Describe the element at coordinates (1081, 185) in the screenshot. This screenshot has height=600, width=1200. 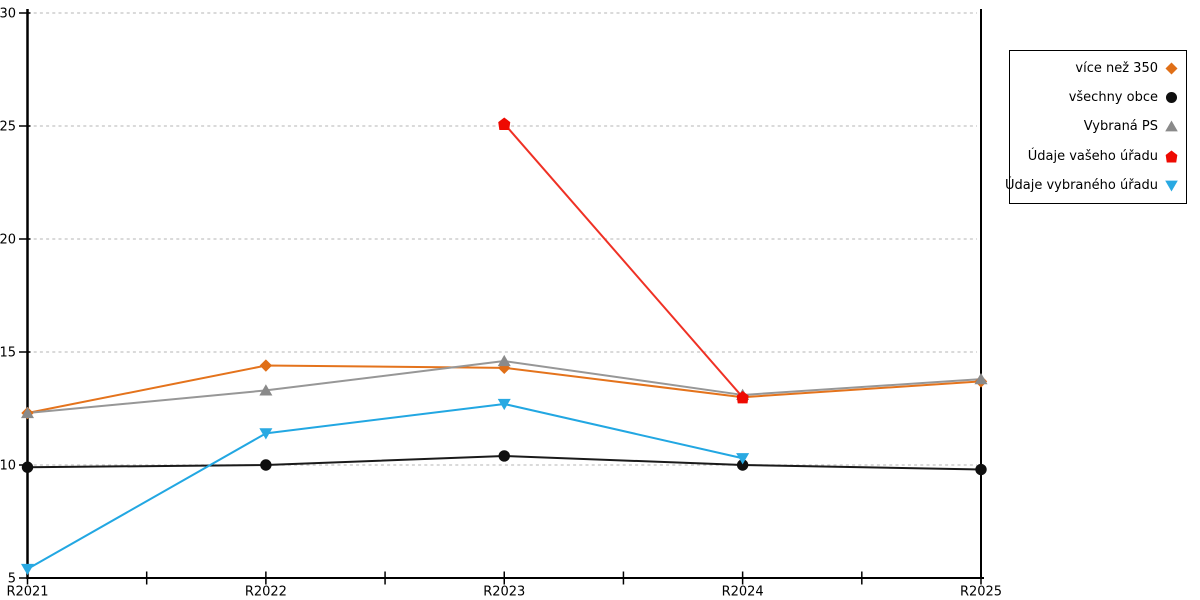
I see `legend-label: Údaje vybraného úřadu` at that location.